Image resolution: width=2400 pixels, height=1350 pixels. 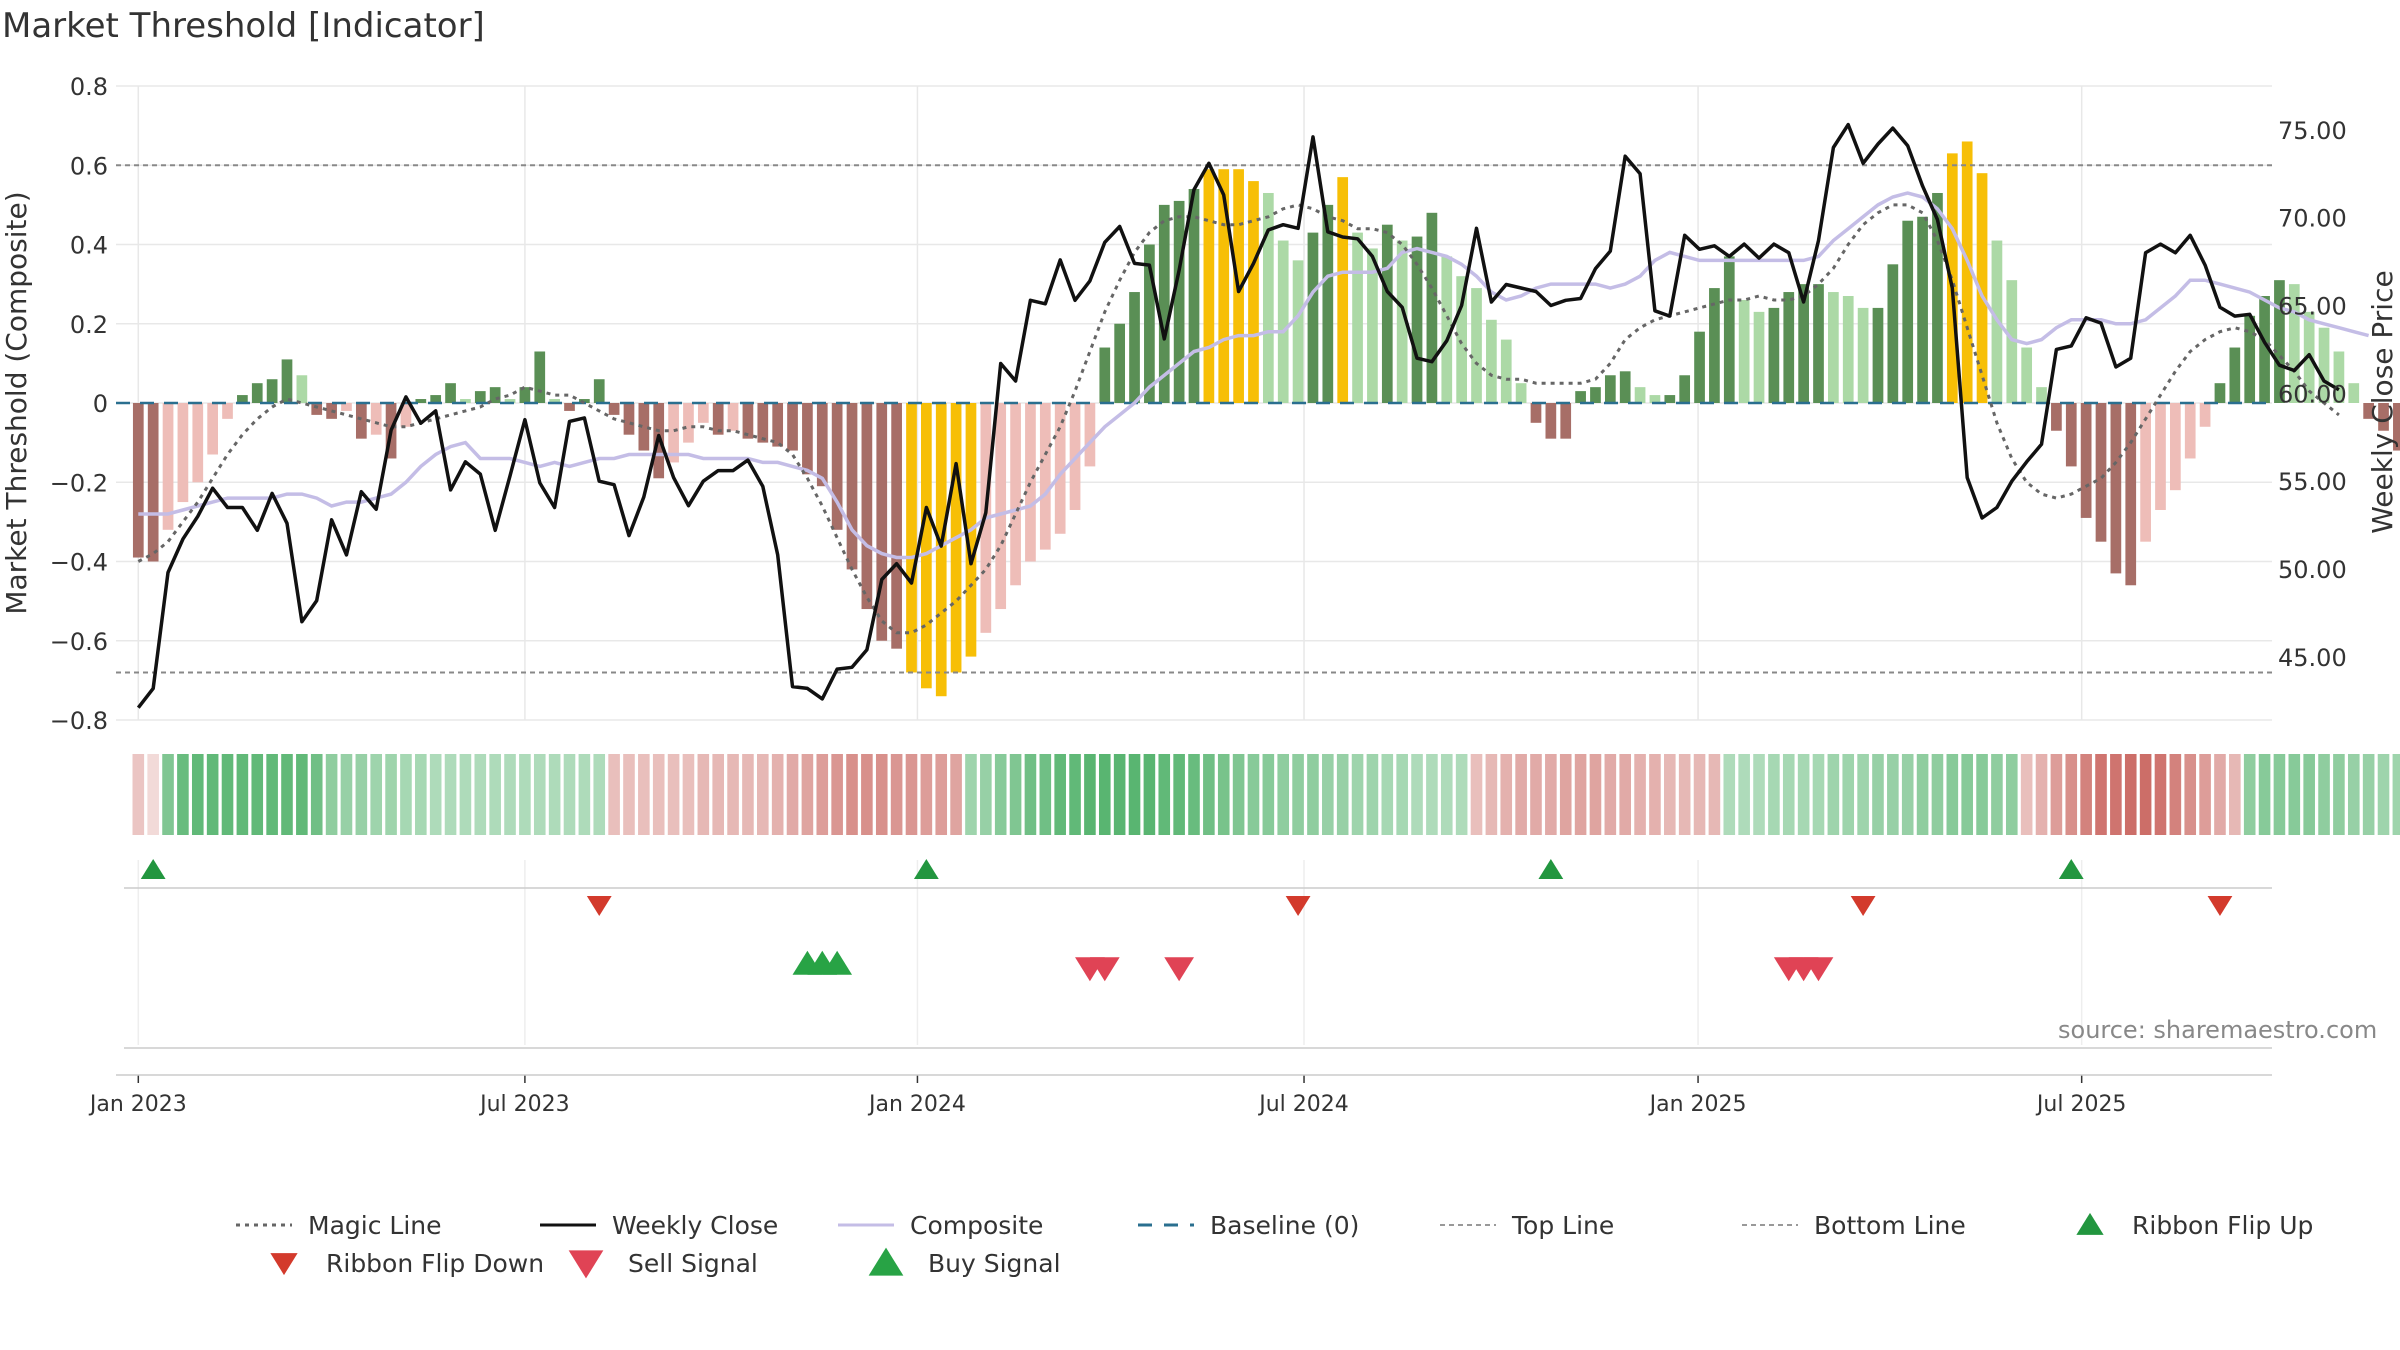 I want to click on x-tick-label: Jul 2025, so click(x=2081, y=1104).